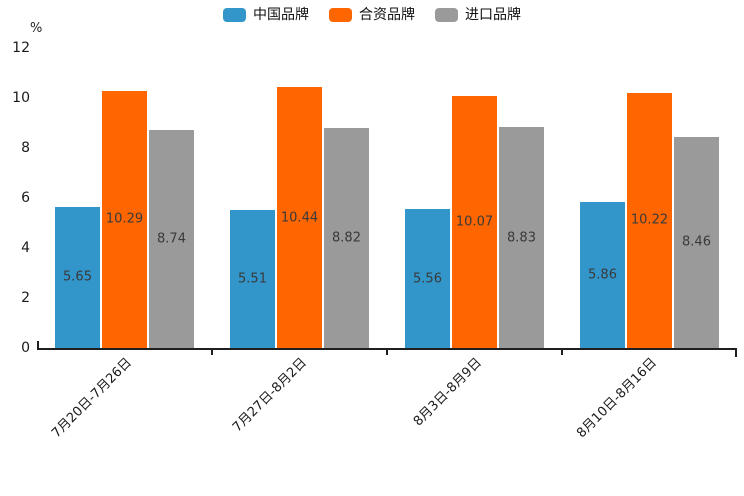 This screenshot has height=496, width=744. I want to click on legend-item-1: 中国品牌, so click(266, 15).